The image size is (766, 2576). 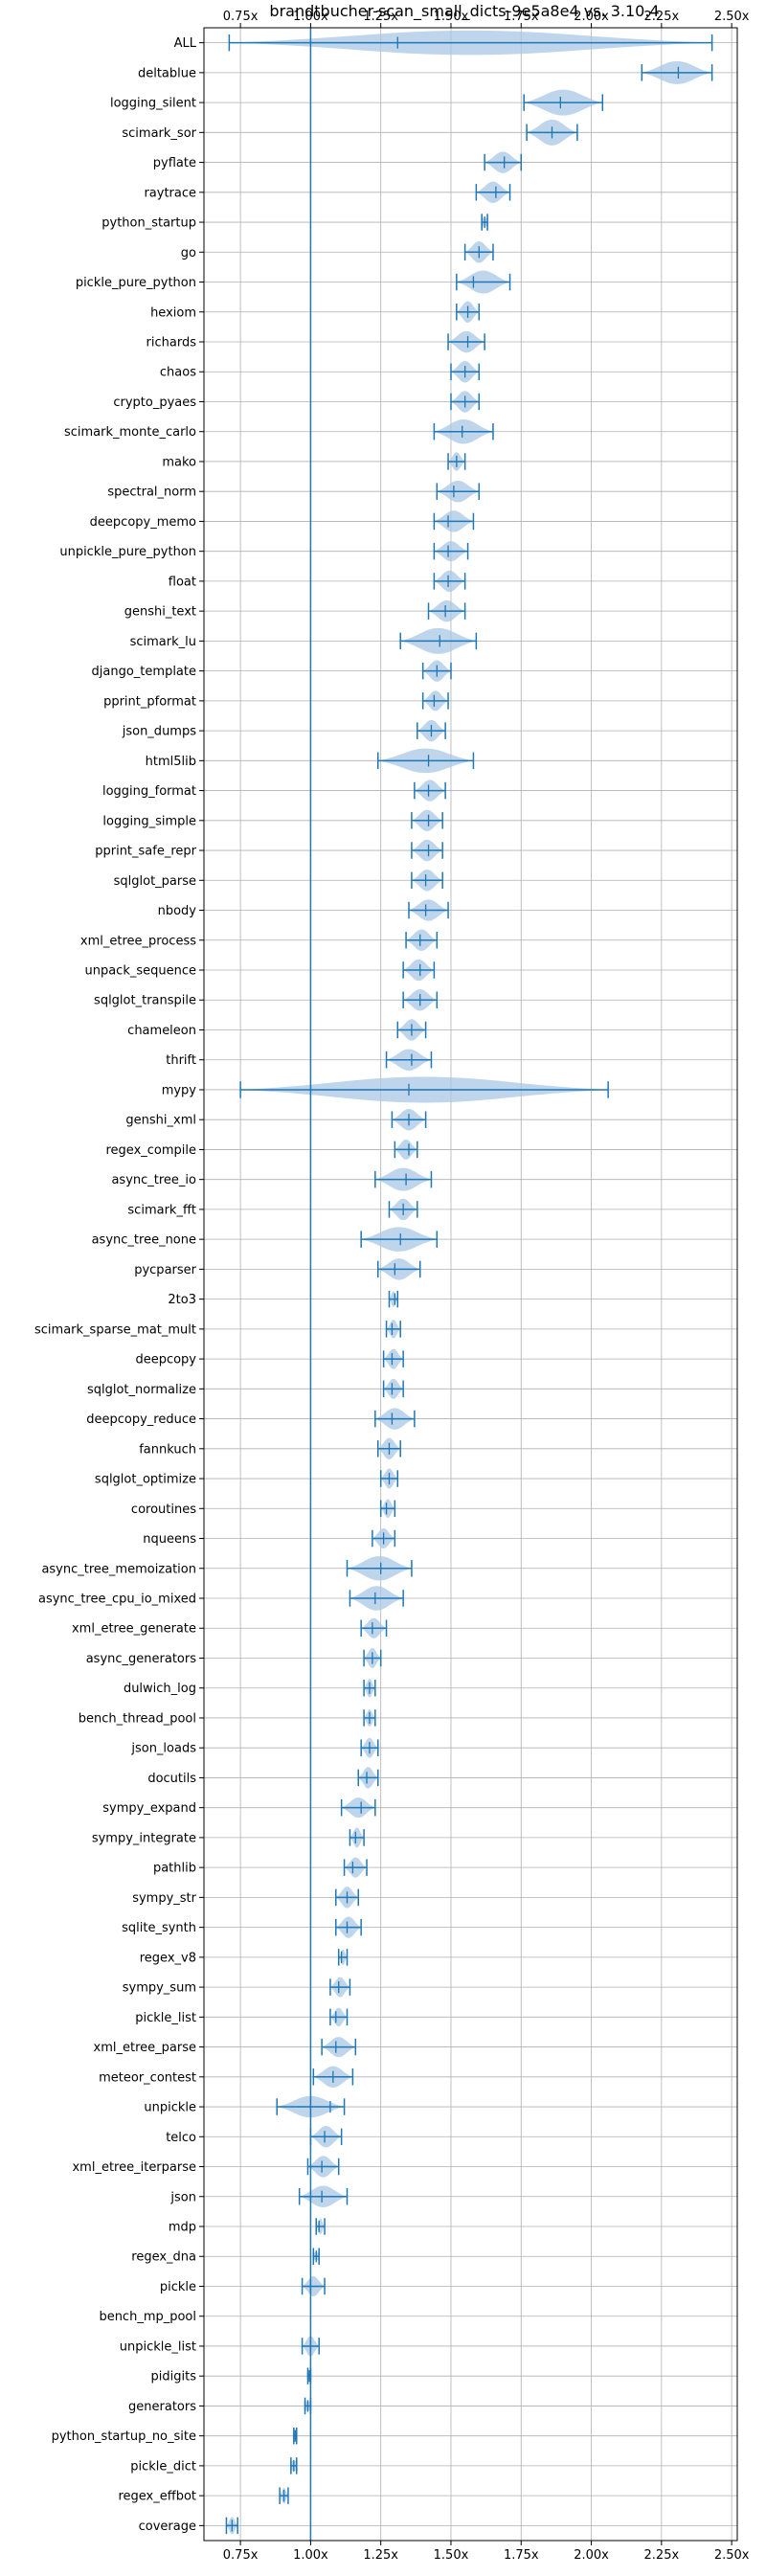 What do you see at coordinates (175, 1869) in the screenshot?
I see `benchmark-label: pathlib` at bounding box center [175, 1869].